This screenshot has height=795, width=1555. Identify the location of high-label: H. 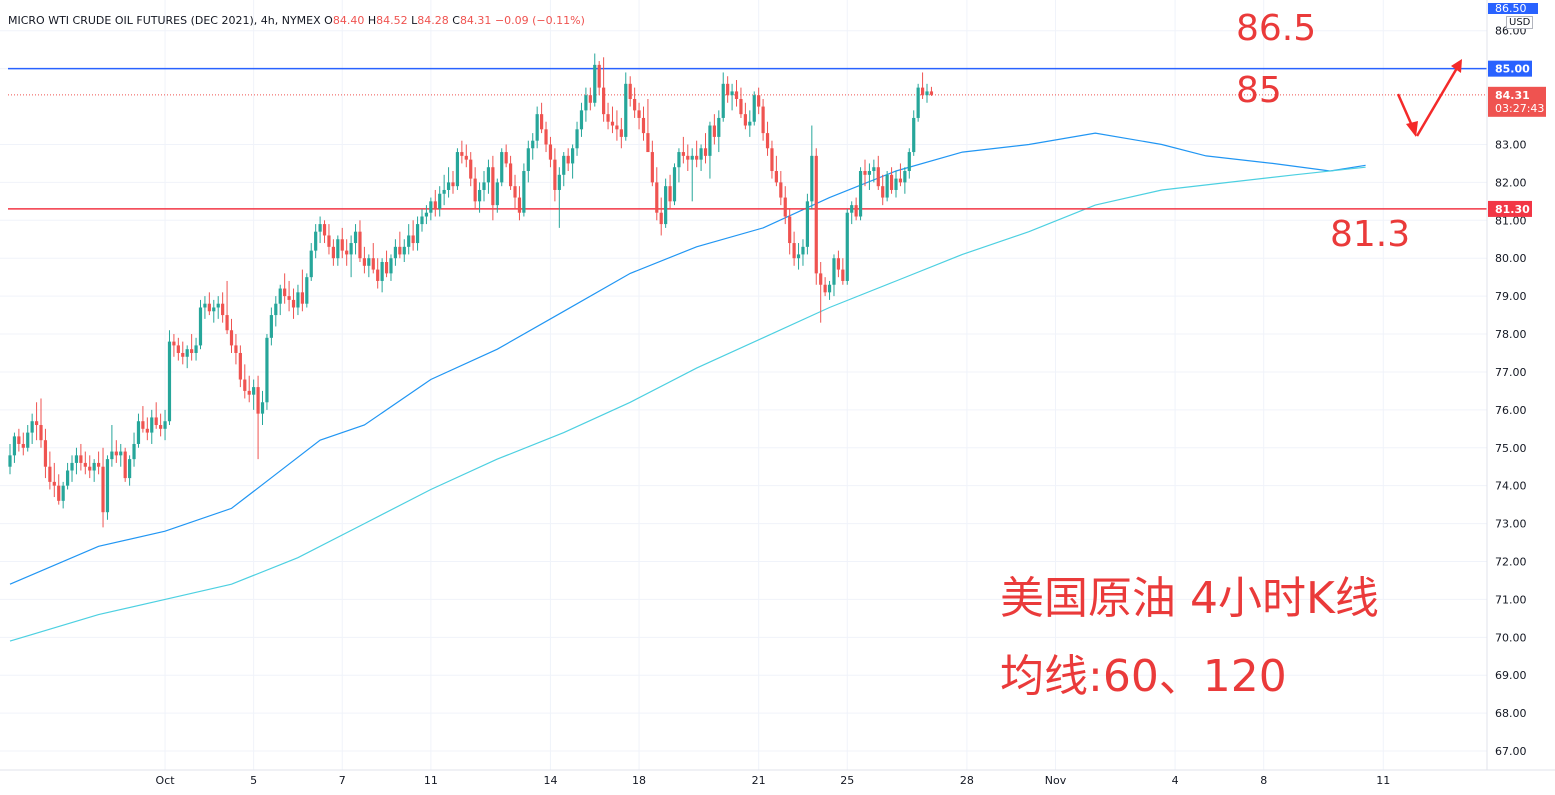
(372, 20).